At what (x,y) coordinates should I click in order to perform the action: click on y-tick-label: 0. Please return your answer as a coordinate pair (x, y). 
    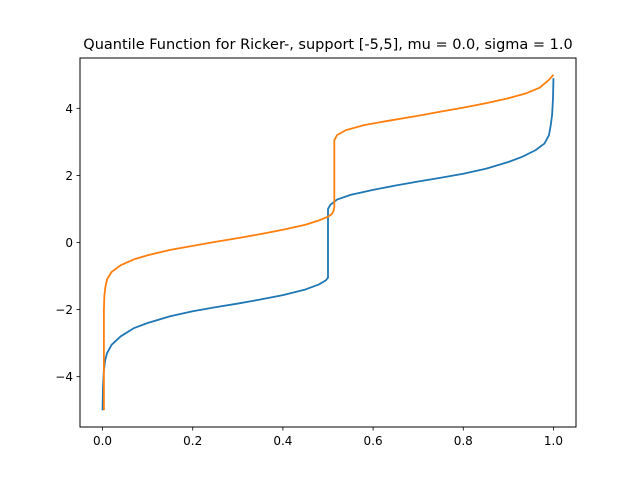
    Looking at the image, I should click on (69, 243).